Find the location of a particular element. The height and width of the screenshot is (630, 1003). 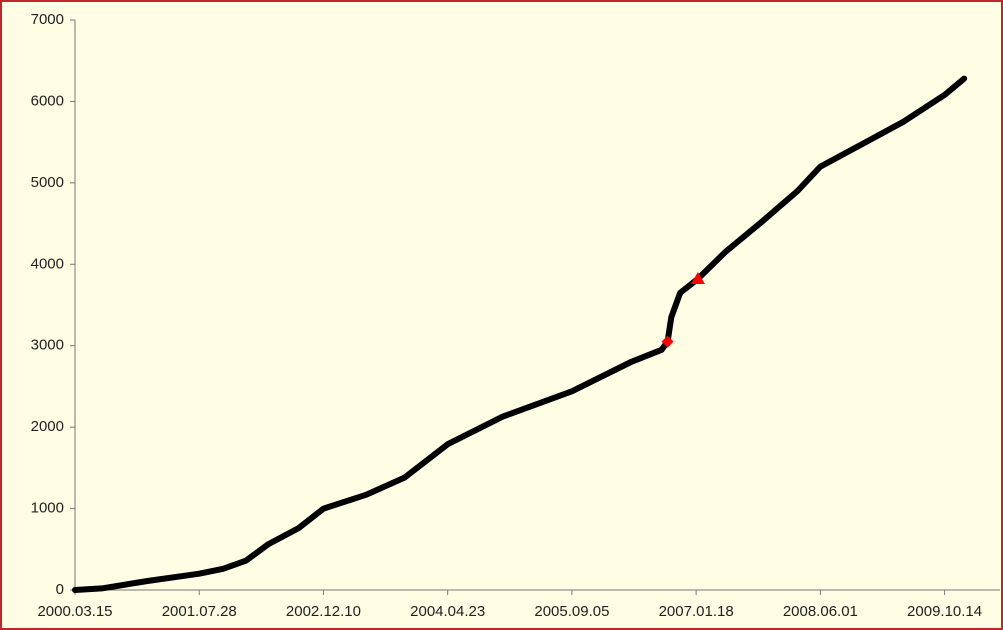

y-tick-label: 6000 is located at coordinates (47, 100).